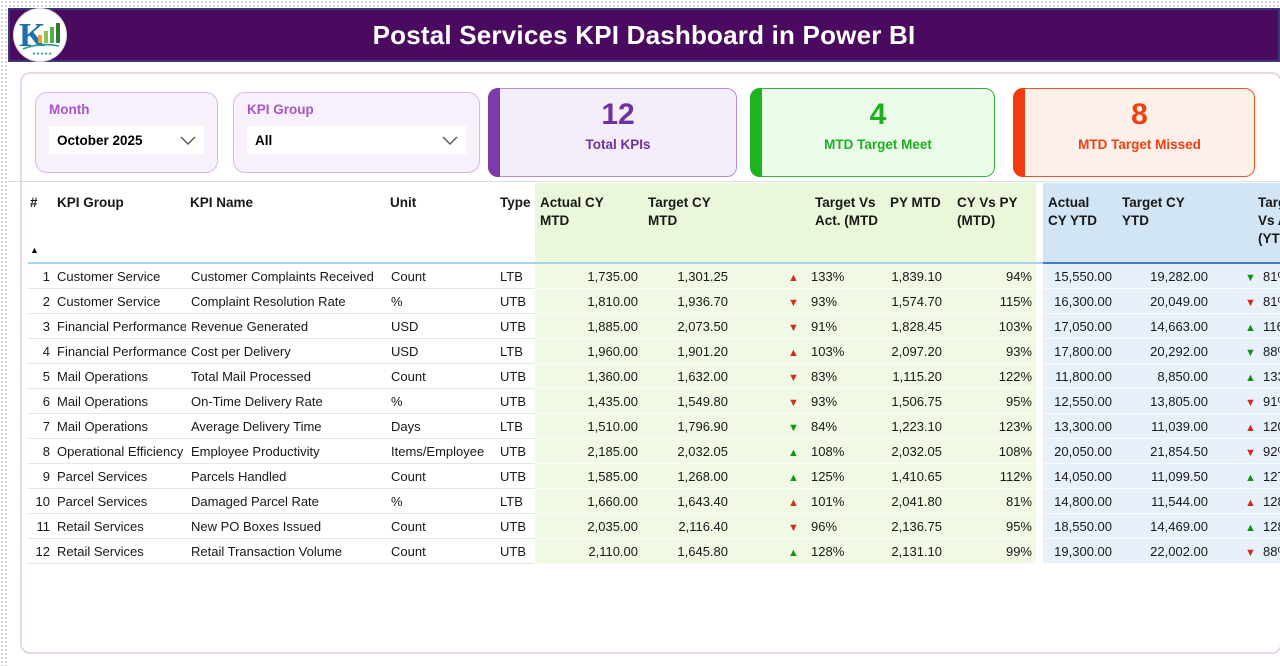 The width and height of the screenshot is (1280, 666). I want to click on cell-kpi-name: Parcels Handled, so click(286, 476).